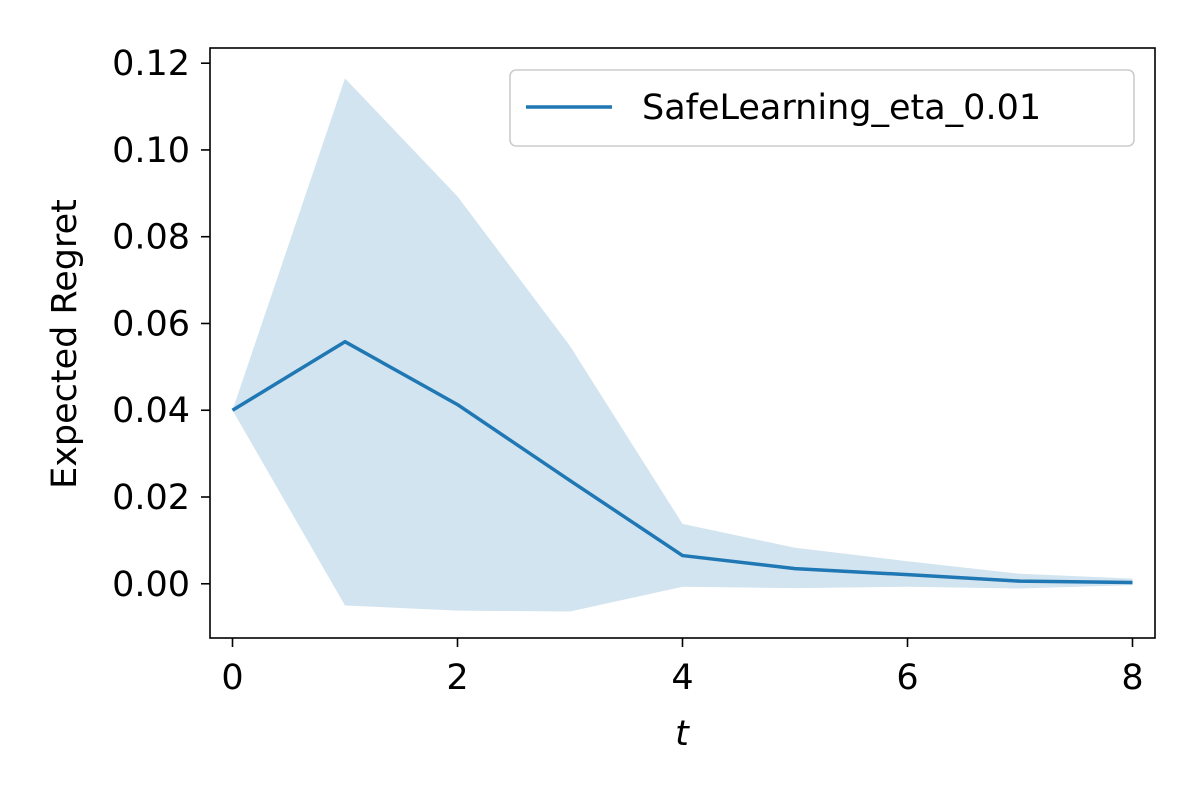 The image size is (1200, 800). Describe the element at coordinates (151, 585) in the screenshot. I see `y-tick-label: 0.00` at that location.